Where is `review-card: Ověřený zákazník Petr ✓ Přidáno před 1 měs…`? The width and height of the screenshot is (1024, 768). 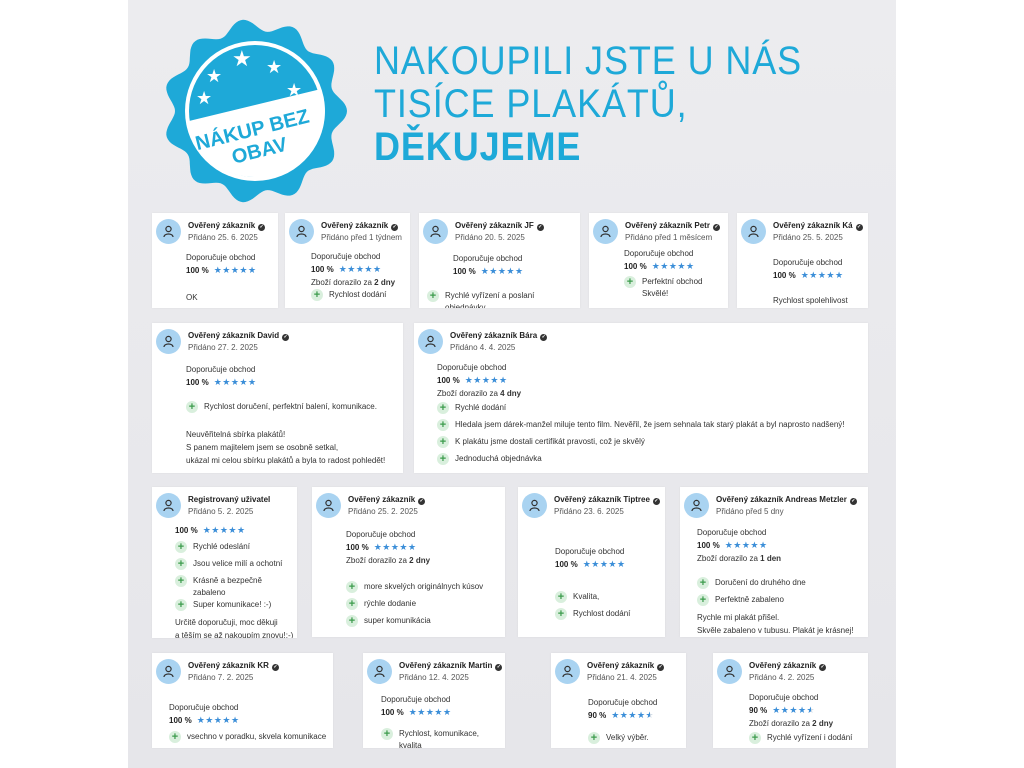
review-card: Ověřený zákazník Petr ✓ Přidáno před 1 měs… is located at coordinates (658, 260).